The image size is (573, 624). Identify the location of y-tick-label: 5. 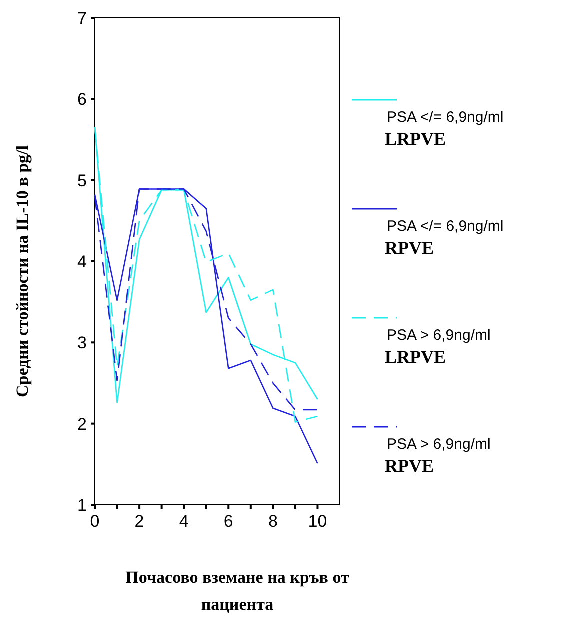
(82, 180).